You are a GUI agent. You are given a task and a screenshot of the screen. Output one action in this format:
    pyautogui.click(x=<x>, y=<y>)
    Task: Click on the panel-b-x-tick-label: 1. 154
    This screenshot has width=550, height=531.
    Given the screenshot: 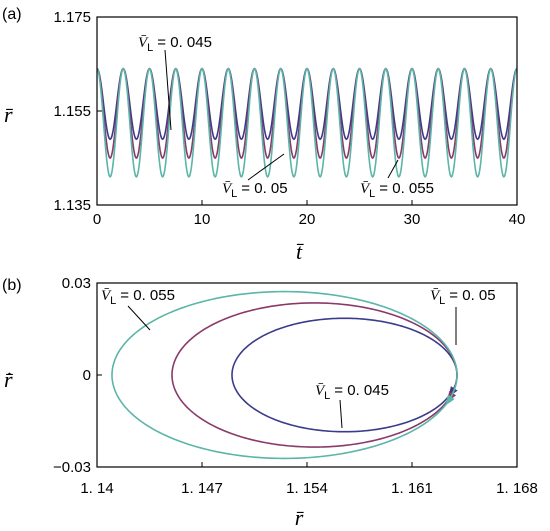 What is the action you would take?
    pyautogui.click(x=307, y=488)
    